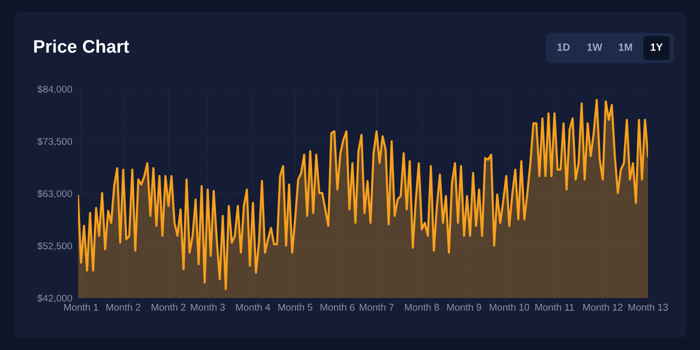 This screenshot has width=700, height=350. I want to click on y-tick-label: $84,000, so click(54, 89).